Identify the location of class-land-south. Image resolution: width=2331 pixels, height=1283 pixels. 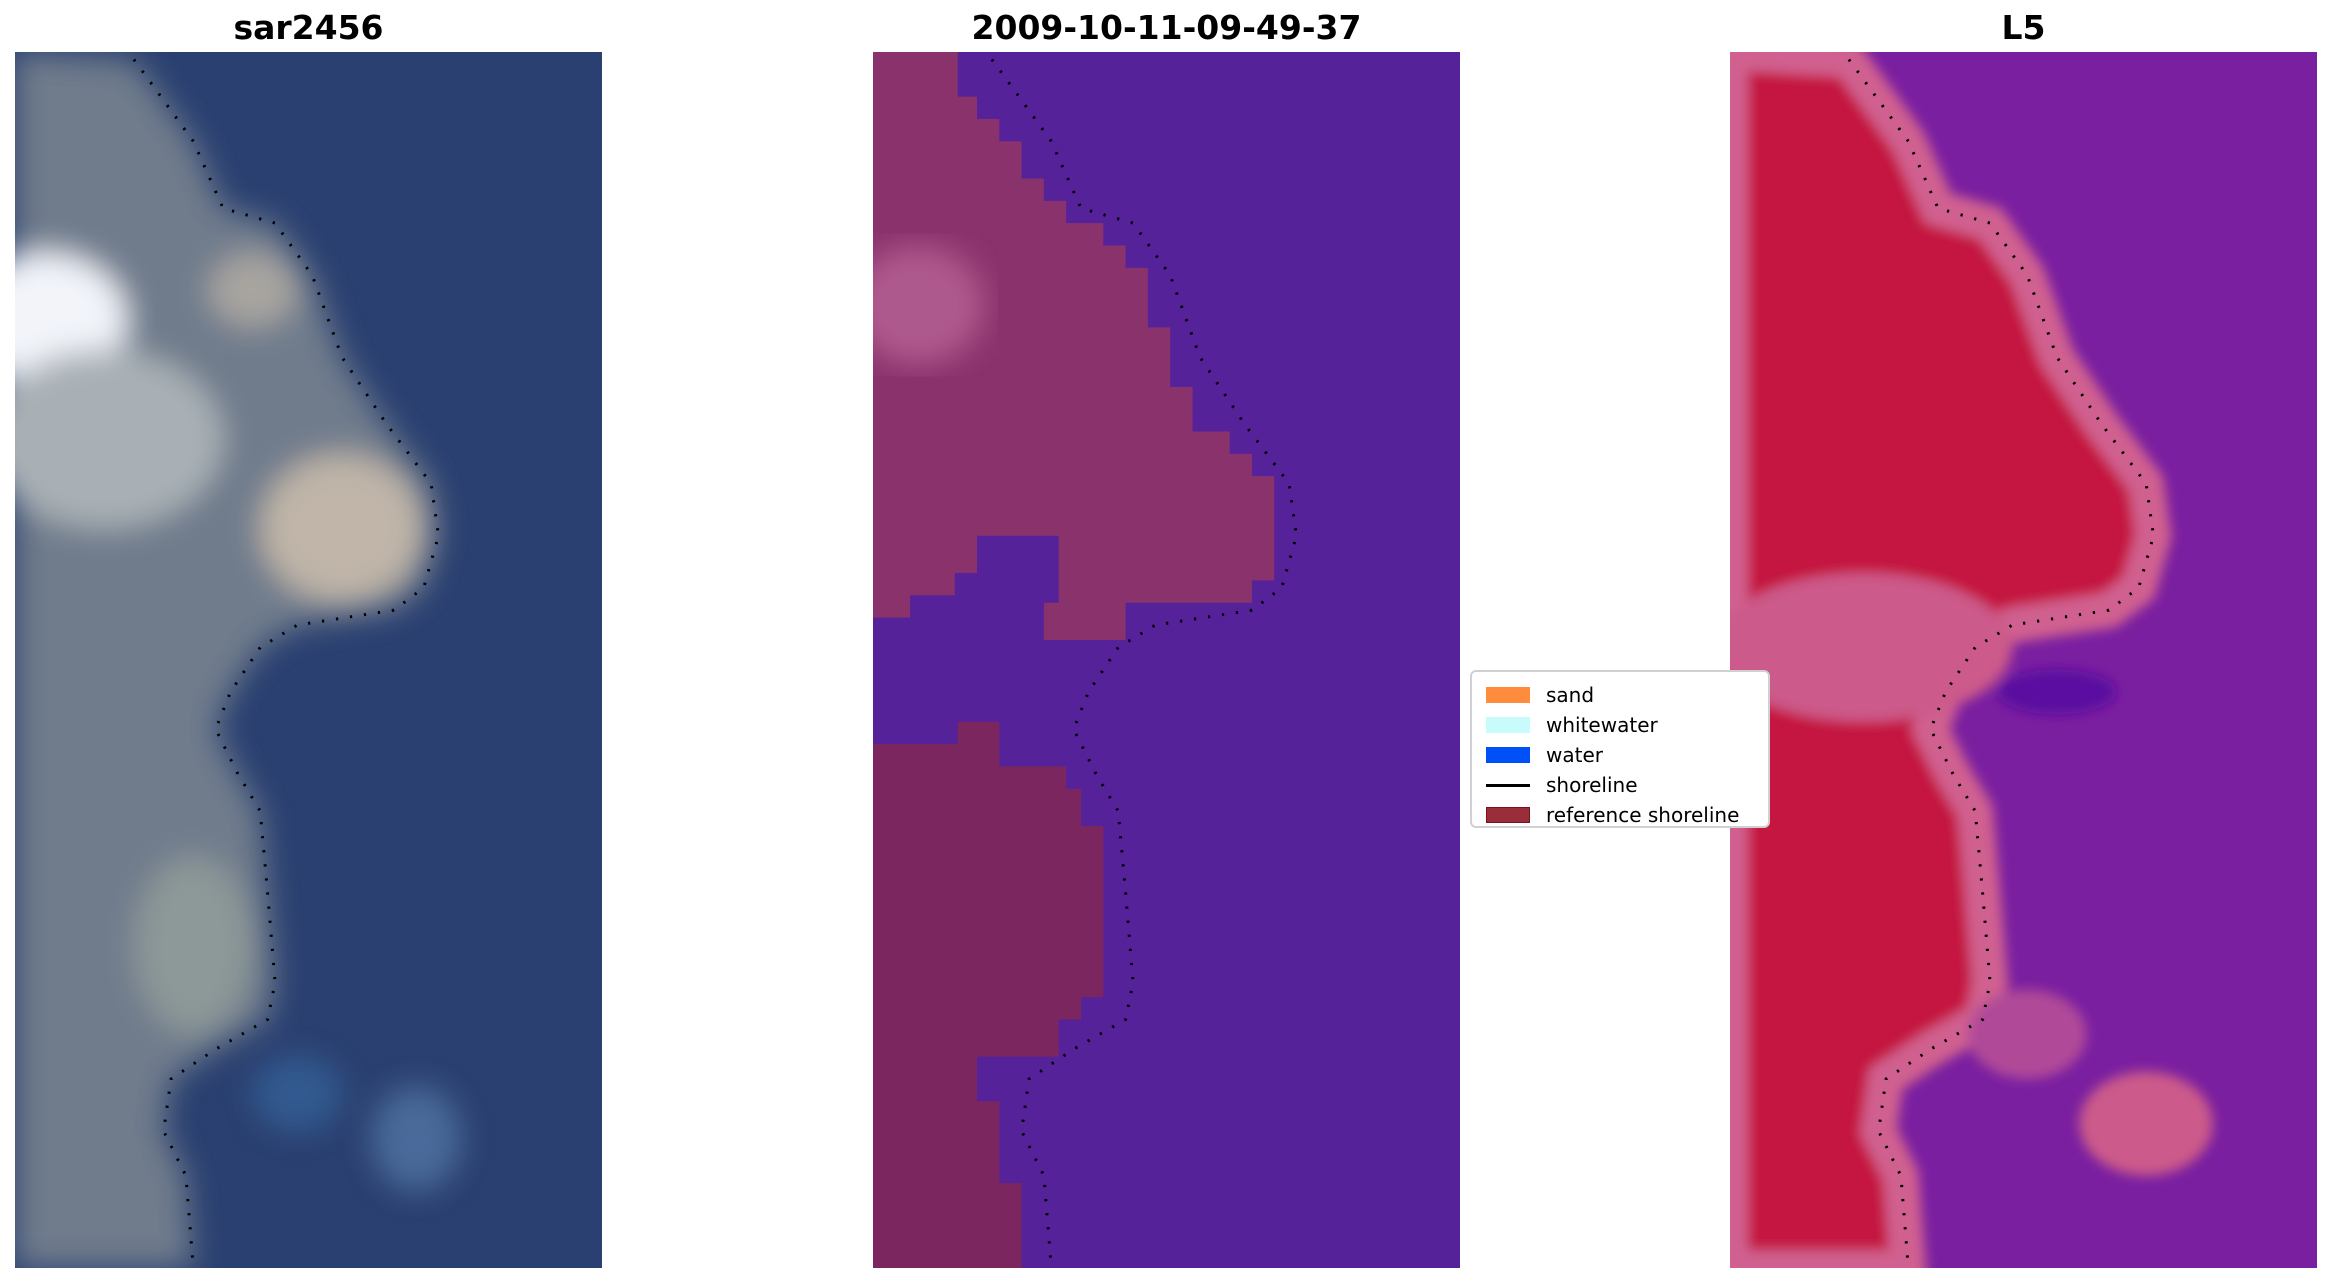
(988, 994).